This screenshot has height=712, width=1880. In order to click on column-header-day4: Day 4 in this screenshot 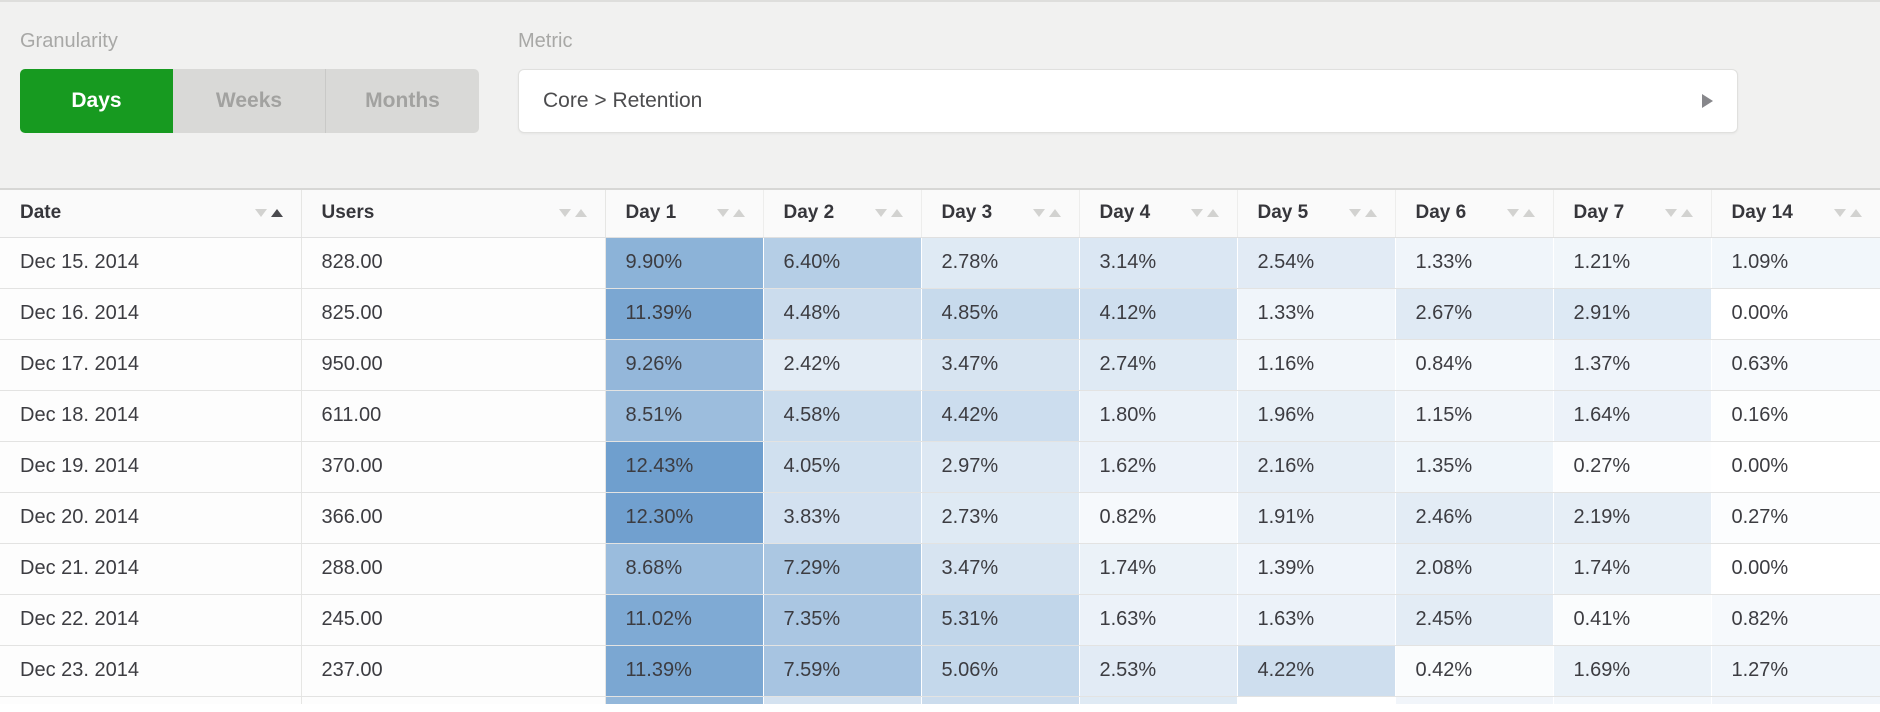, I will do `click(1158, 214)`.